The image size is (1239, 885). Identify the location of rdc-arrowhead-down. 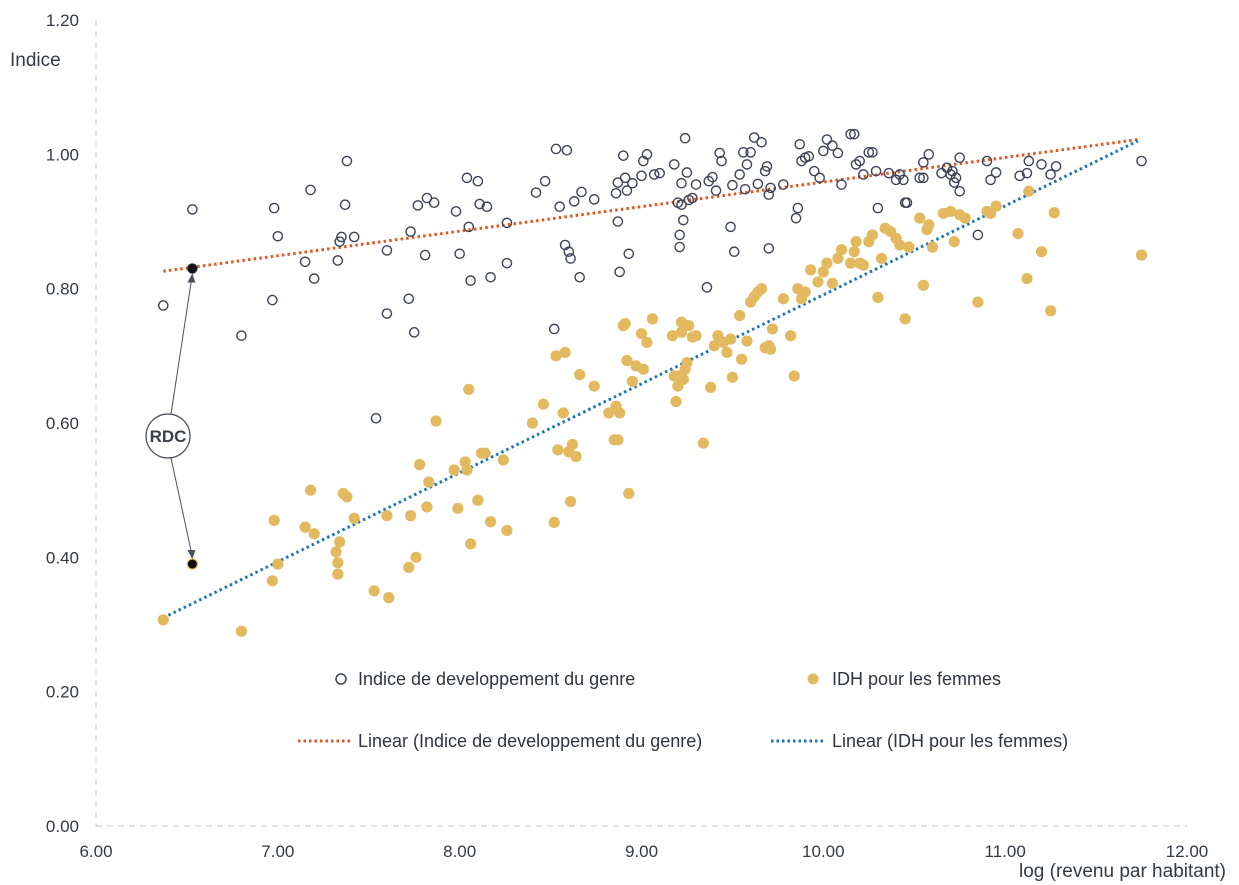
(191, 555).